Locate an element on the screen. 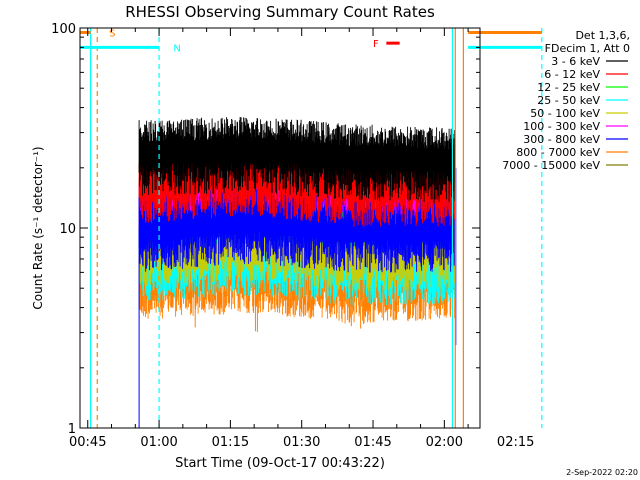  legend-label: 3 - 6 keV is located at coordinates (575, 61).